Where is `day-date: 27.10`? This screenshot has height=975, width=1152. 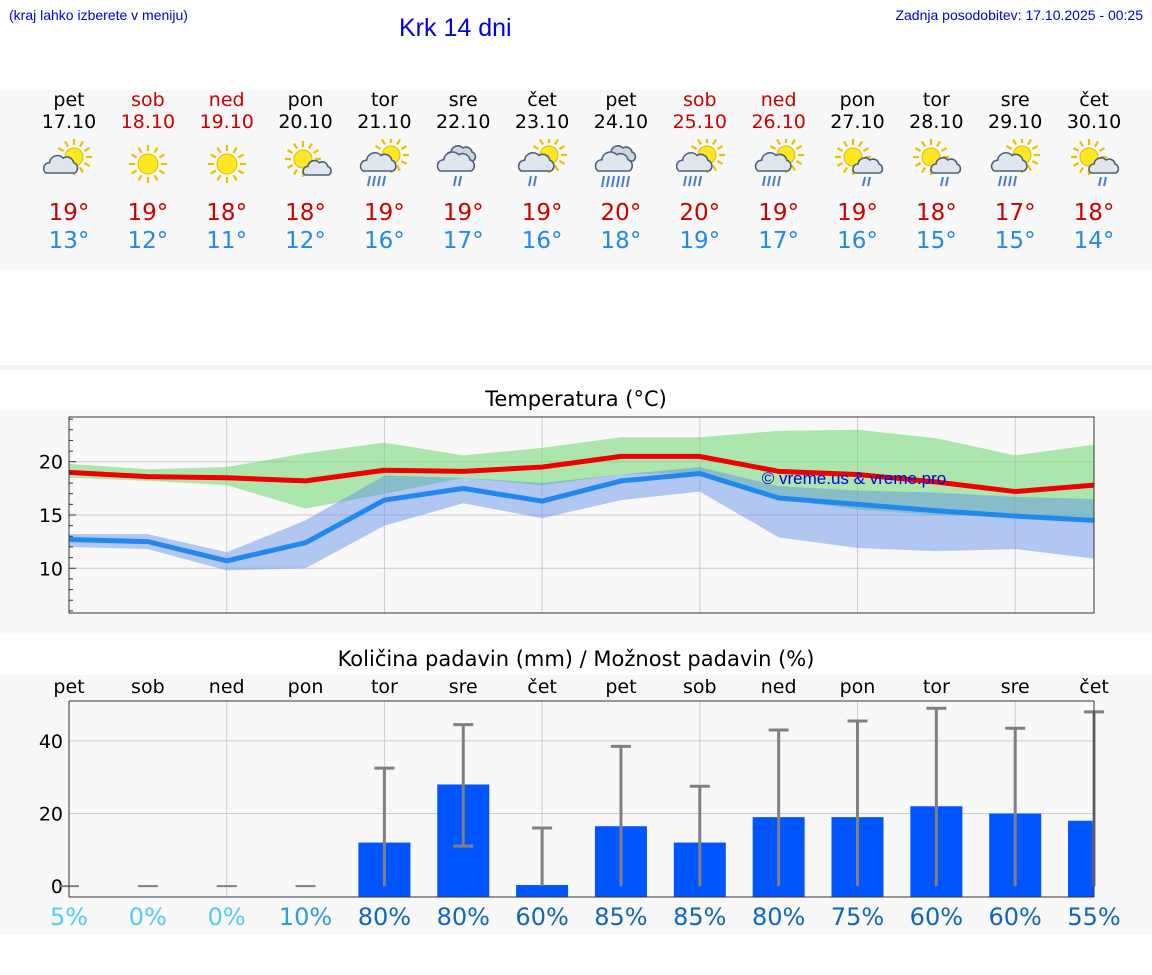
day-date: 27.10 is located at coordinates (857, 122).